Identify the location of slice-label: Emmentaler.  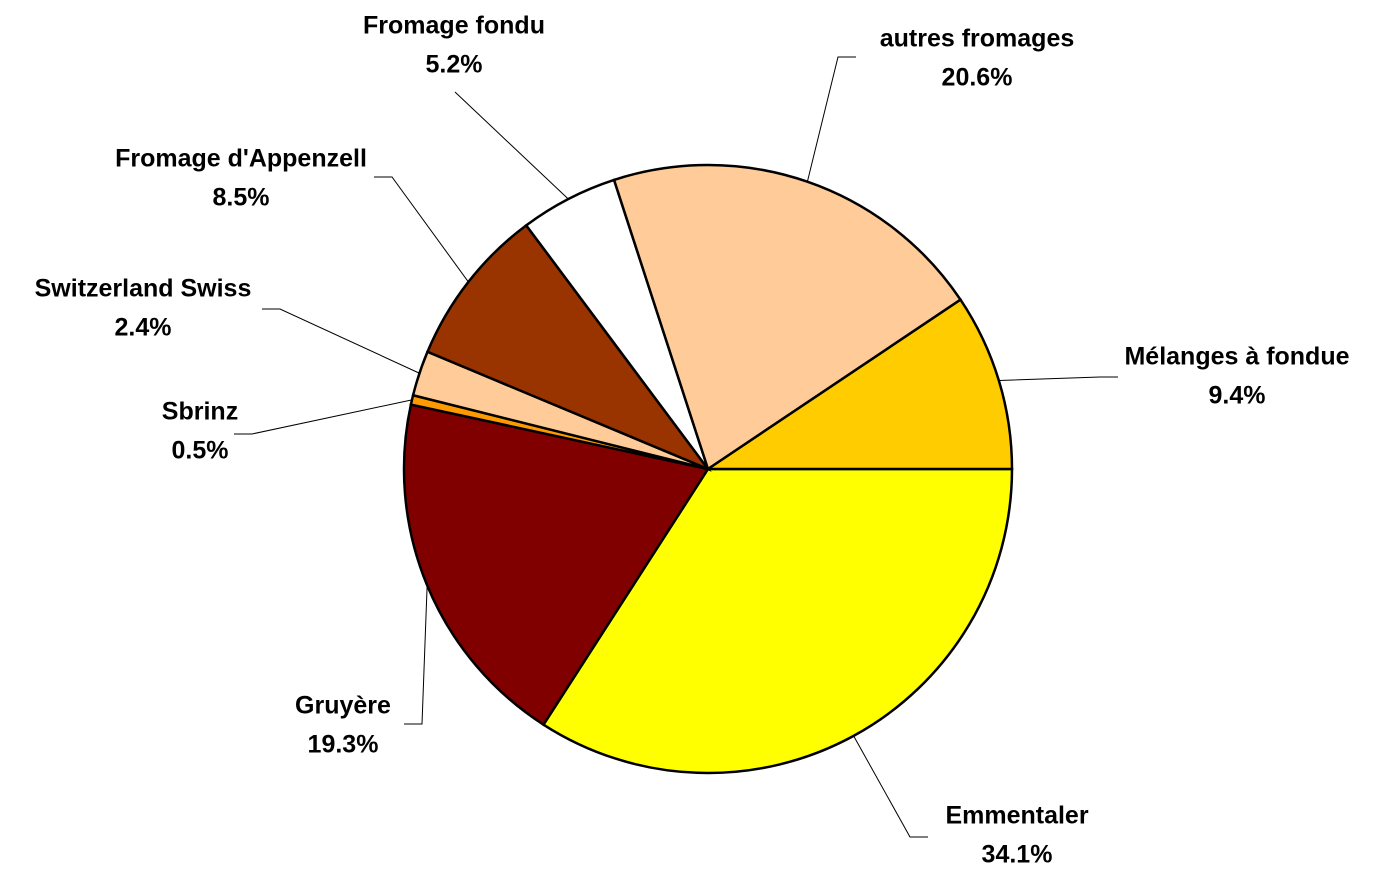
(1016, 816).